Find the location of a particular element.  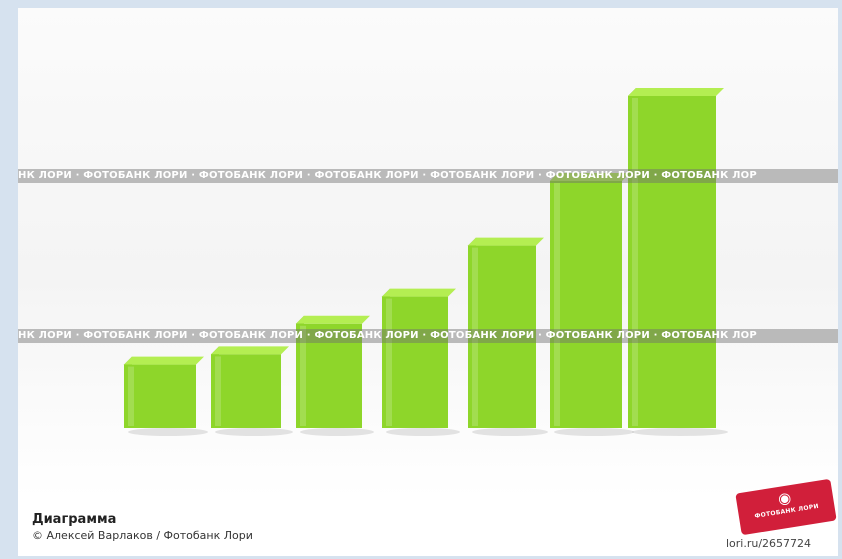

photo-credit: © Алексей Варлаков / Фотобанк Лори is located at coordinates (142, 535).